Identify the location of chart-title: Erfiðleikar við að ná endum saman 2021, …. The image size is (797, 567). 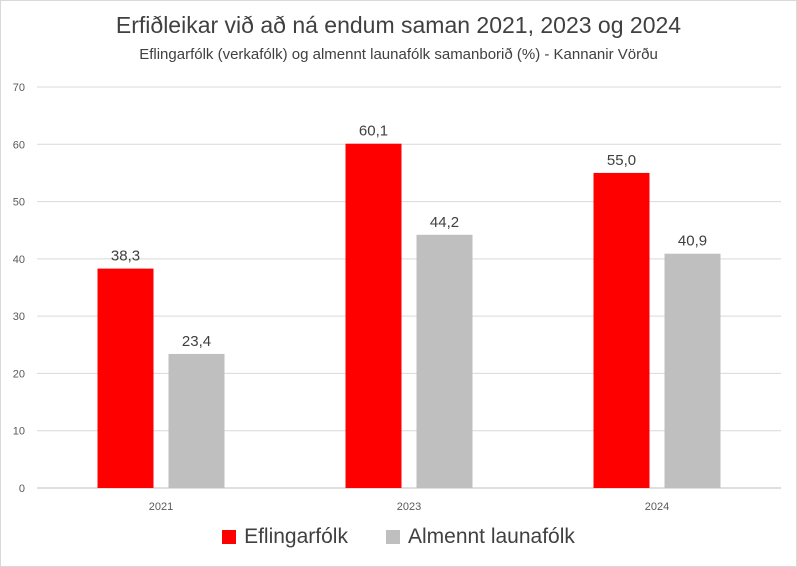
(398, 25).